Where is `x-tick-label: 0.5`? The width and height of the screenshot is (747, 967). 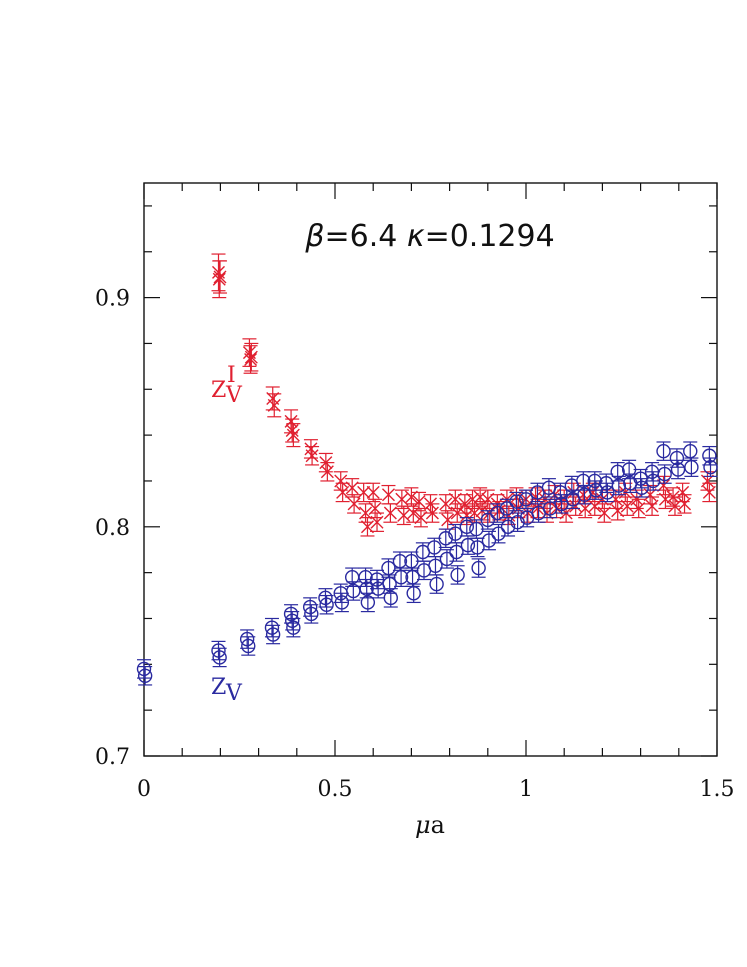
x-tick-label: 0.5 is located at coordinates (335, 789).